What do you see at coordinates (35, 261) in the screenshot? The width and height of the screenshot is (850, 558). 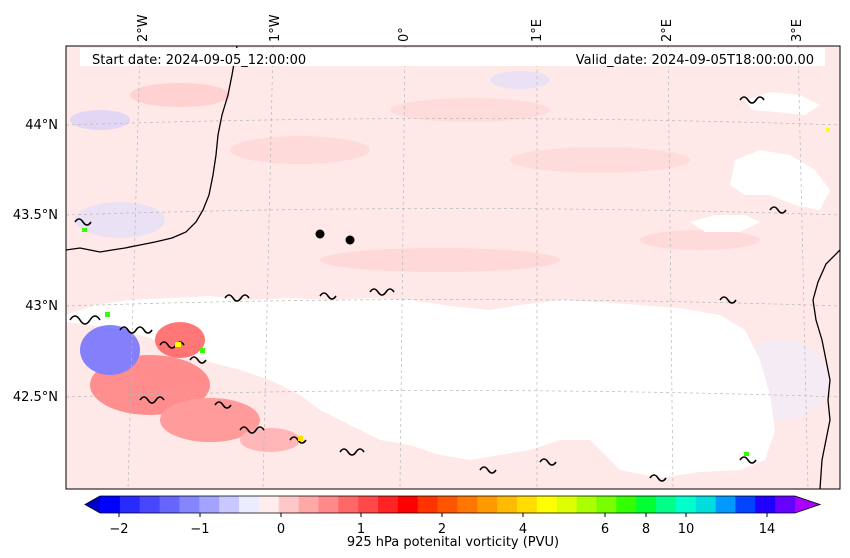 I see `latitude-labels: 44°N 43.5°N 43°N 42.5°N` at bounding box center [35, 261].